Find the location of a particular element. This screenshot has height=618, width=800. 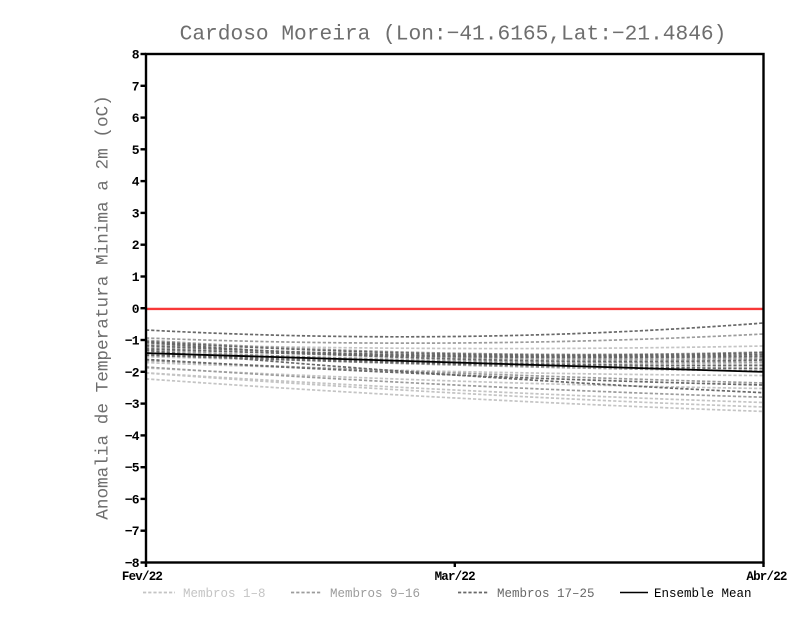

svg-text: −1 is located at coordinates (132, 341).